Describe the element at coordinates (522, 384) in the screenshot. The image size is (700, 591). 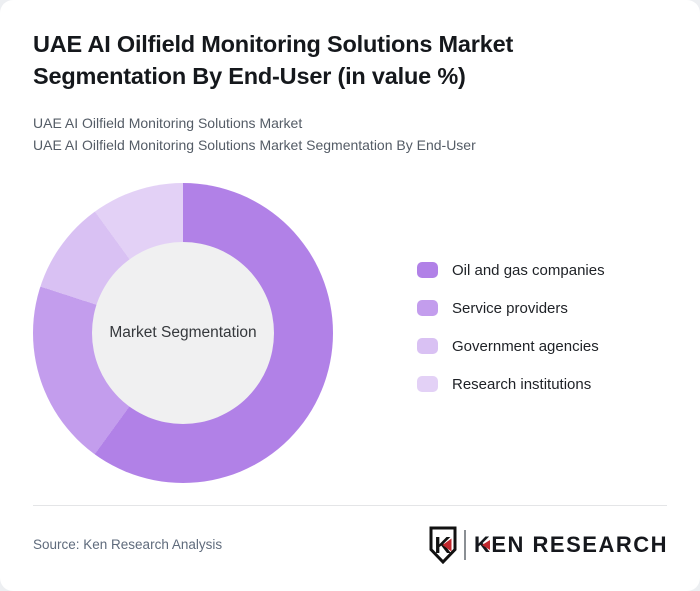
I see `legend-label: Research institutions` at that location.